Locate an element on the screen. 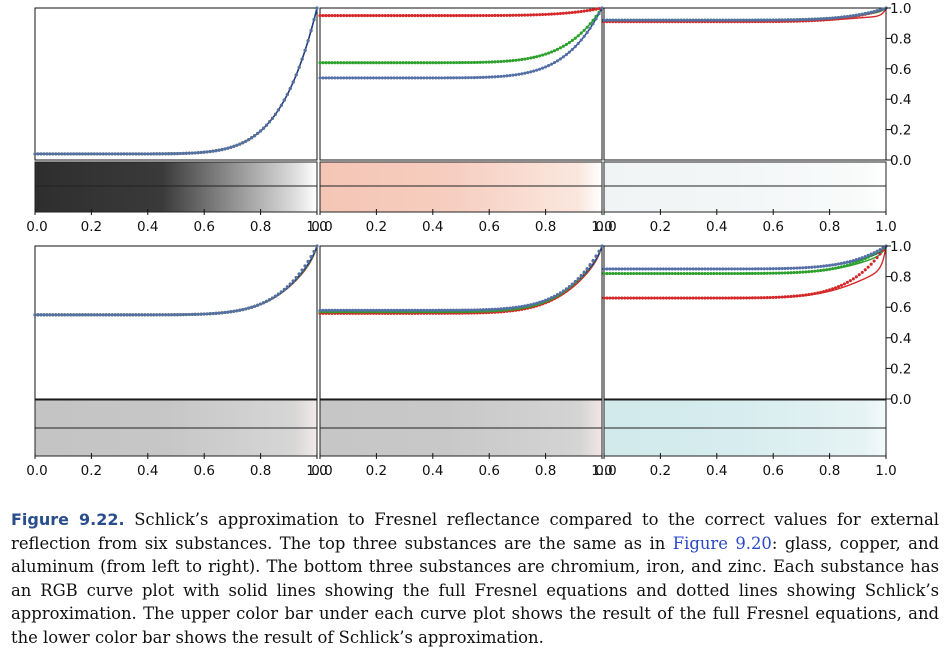  color-bar-fresnel-chromium is located at coordinates (176, 414).